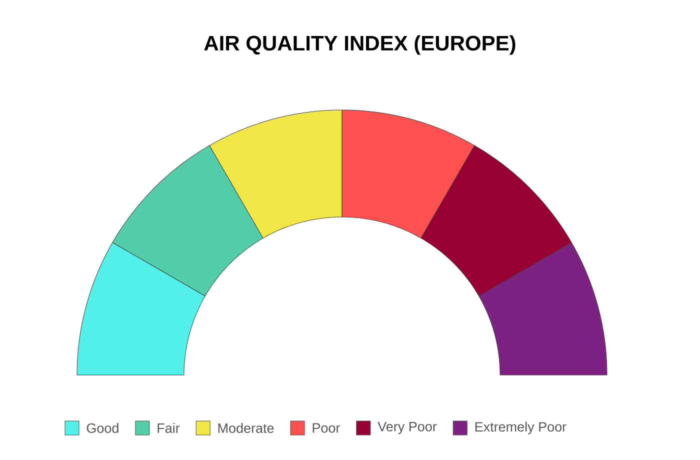 This screenshot has width=700, height=460. I want to click on legend-label: Very Poor, so click(407, 428).